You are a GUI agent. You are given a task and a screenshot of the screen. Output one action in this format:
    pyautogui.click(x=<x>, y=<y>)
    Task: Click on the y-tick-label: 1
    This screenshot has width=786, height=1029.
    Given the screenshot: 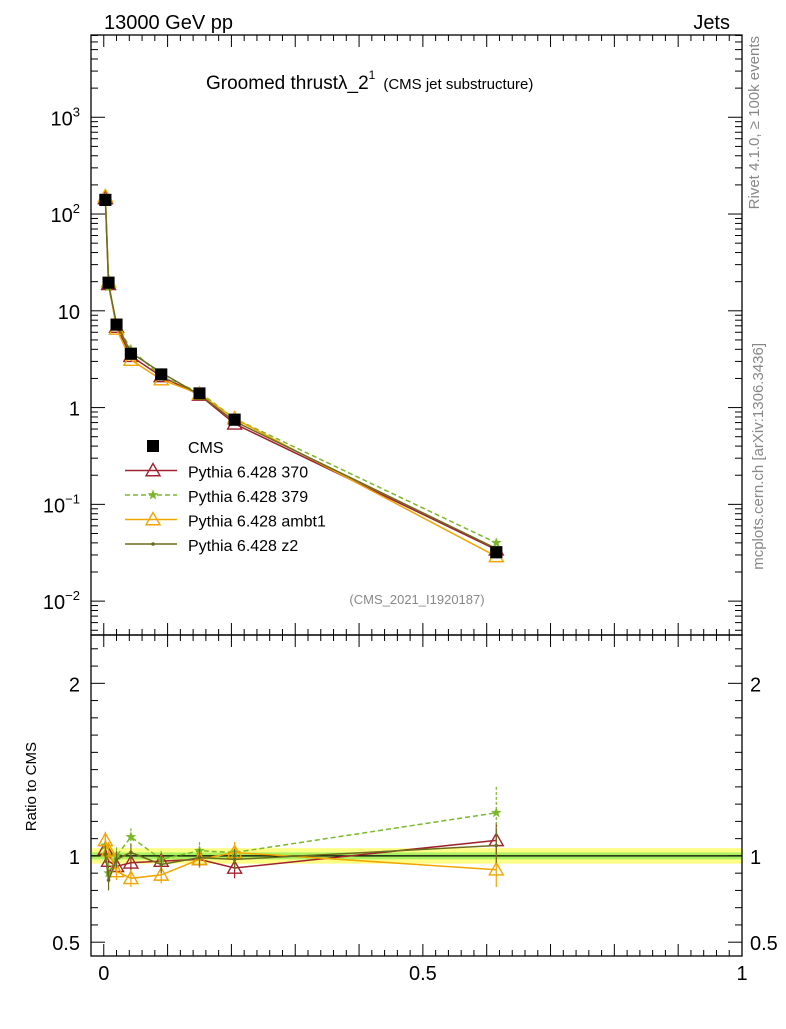 What is the action you would take?
    pyautogui.click(x=74, y=410)
    